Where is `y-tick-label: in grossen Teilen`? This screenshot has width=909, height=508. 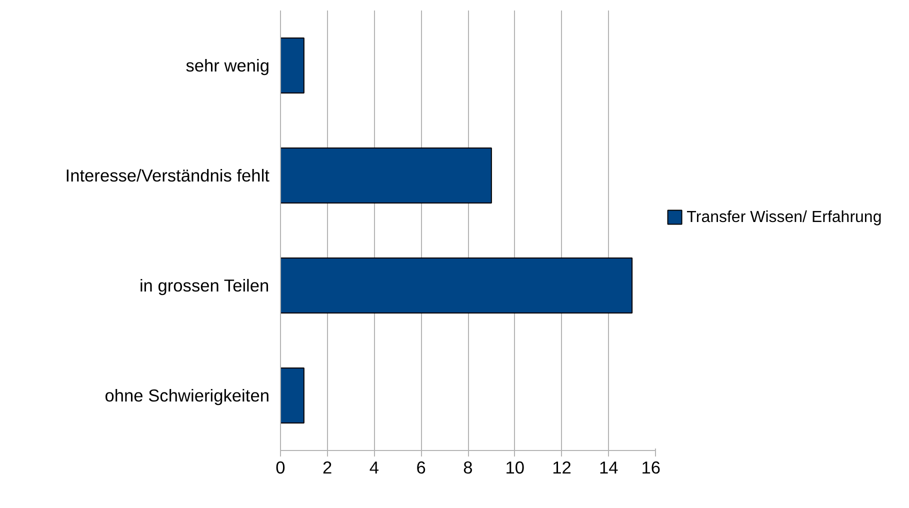 y-tick-label: in grossen Teilen is located at coordinates (204, 286).